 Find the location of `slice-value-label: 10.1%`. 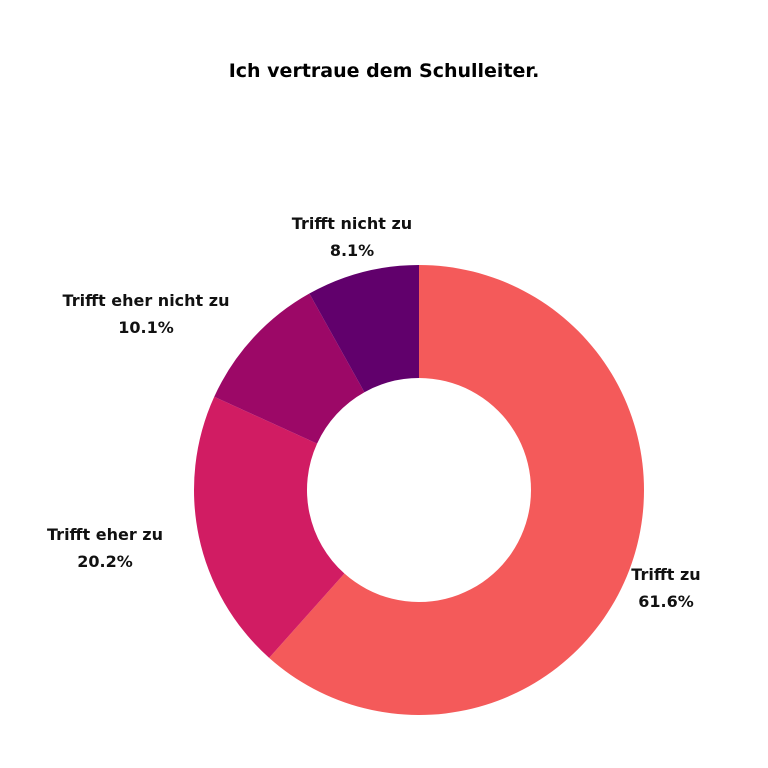

slice-value-label: 10.1% is located at coordinates (146, 327).